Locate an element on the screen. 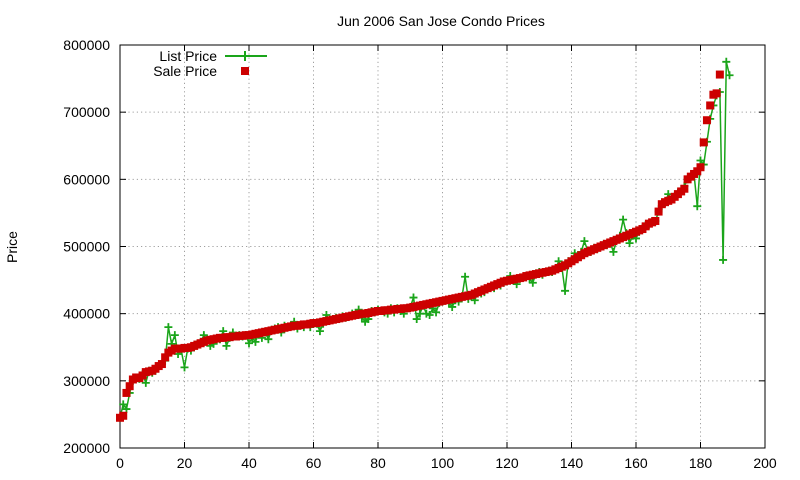 The height and width of the screenshot is (480, 800). x-tick-label: 20 is located at coordinates (185, 463).